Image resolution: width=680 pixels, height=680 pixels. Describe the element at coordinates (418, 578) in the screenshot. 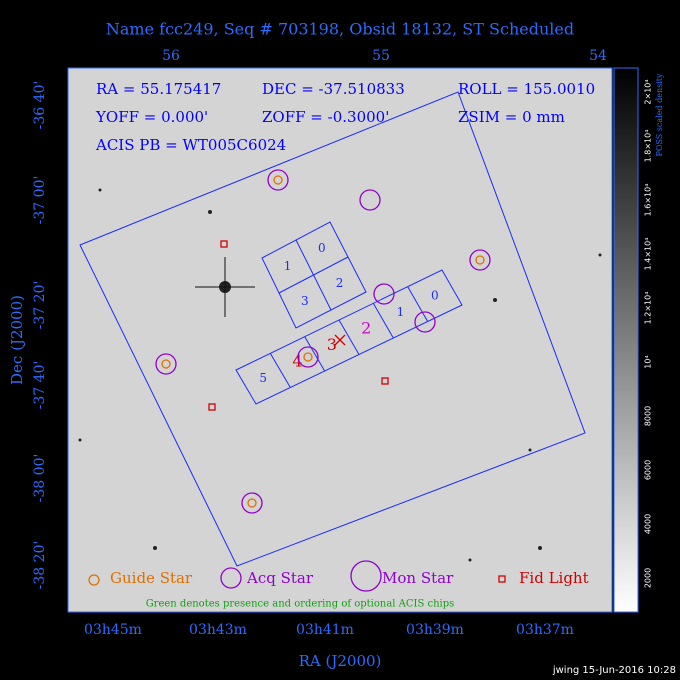

I see `legend-label: Mon Star` at that location.